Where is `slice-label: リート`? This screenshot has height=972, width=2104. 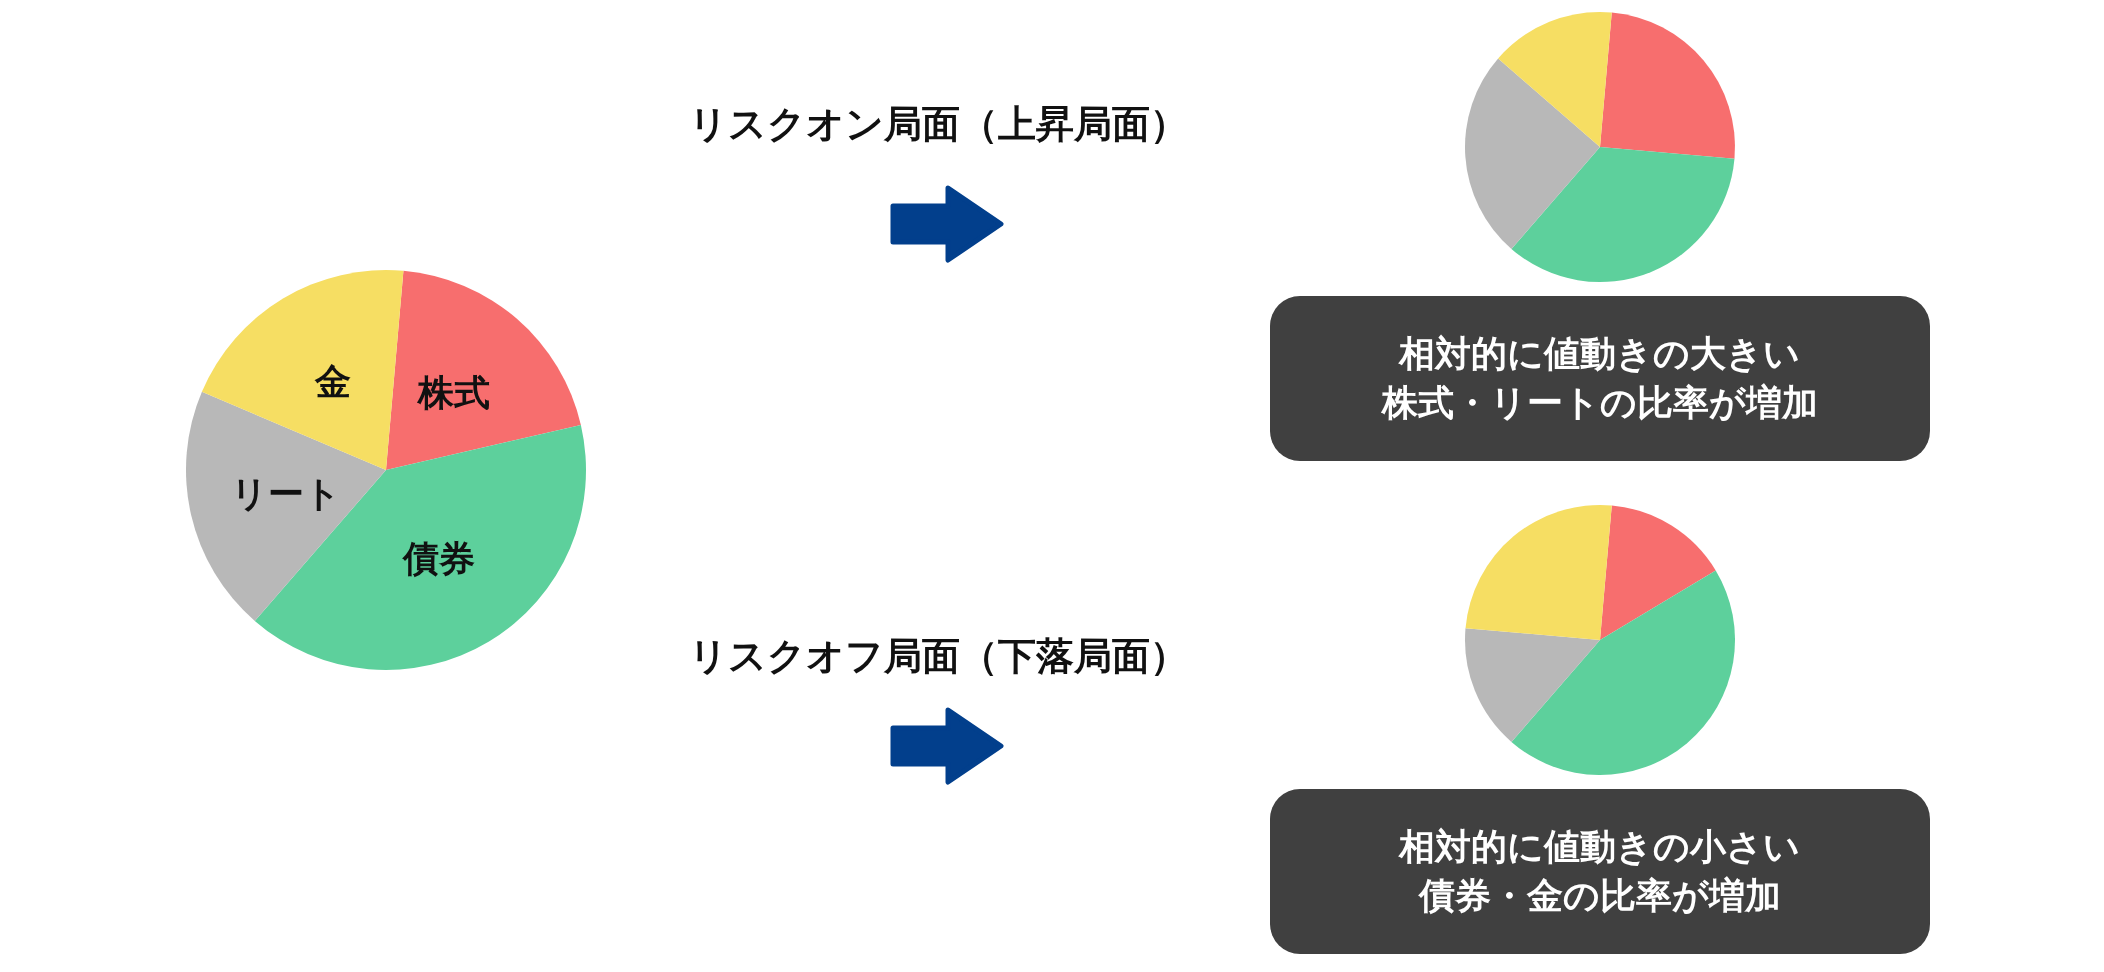 slice-label: リート is located at coordinates (285, 493).